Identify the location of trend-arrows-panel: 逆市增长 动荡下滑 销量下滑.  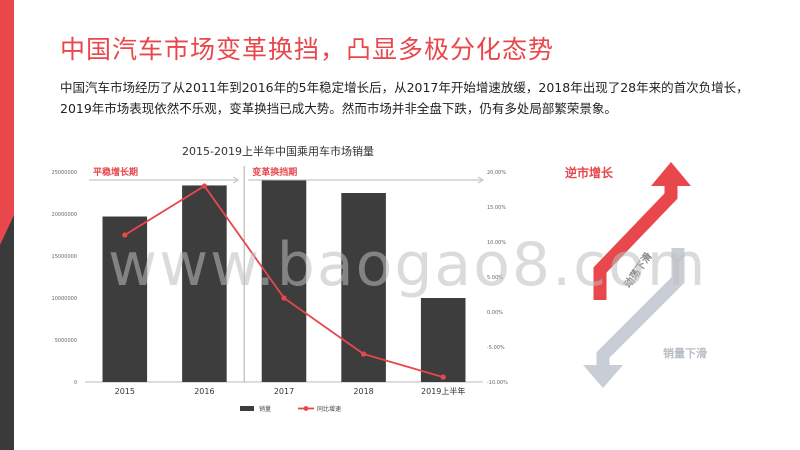
(636, 275).